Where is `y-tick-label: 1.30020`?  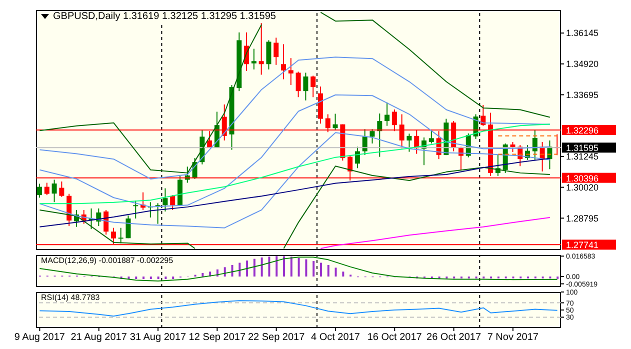
y-tick-label: 1.30020 is located at coordinates (582, 187).